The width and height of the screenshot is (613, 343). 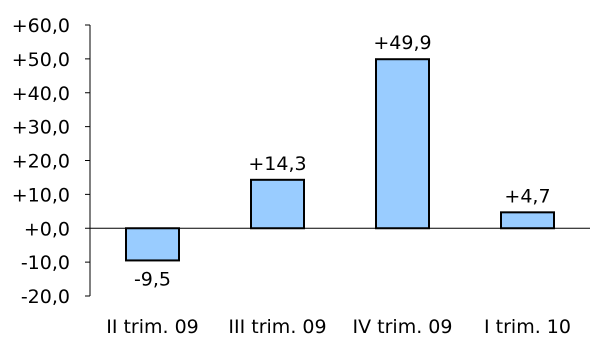 I want to click on data-label-1: -9,5, so click(x=152, y=279).